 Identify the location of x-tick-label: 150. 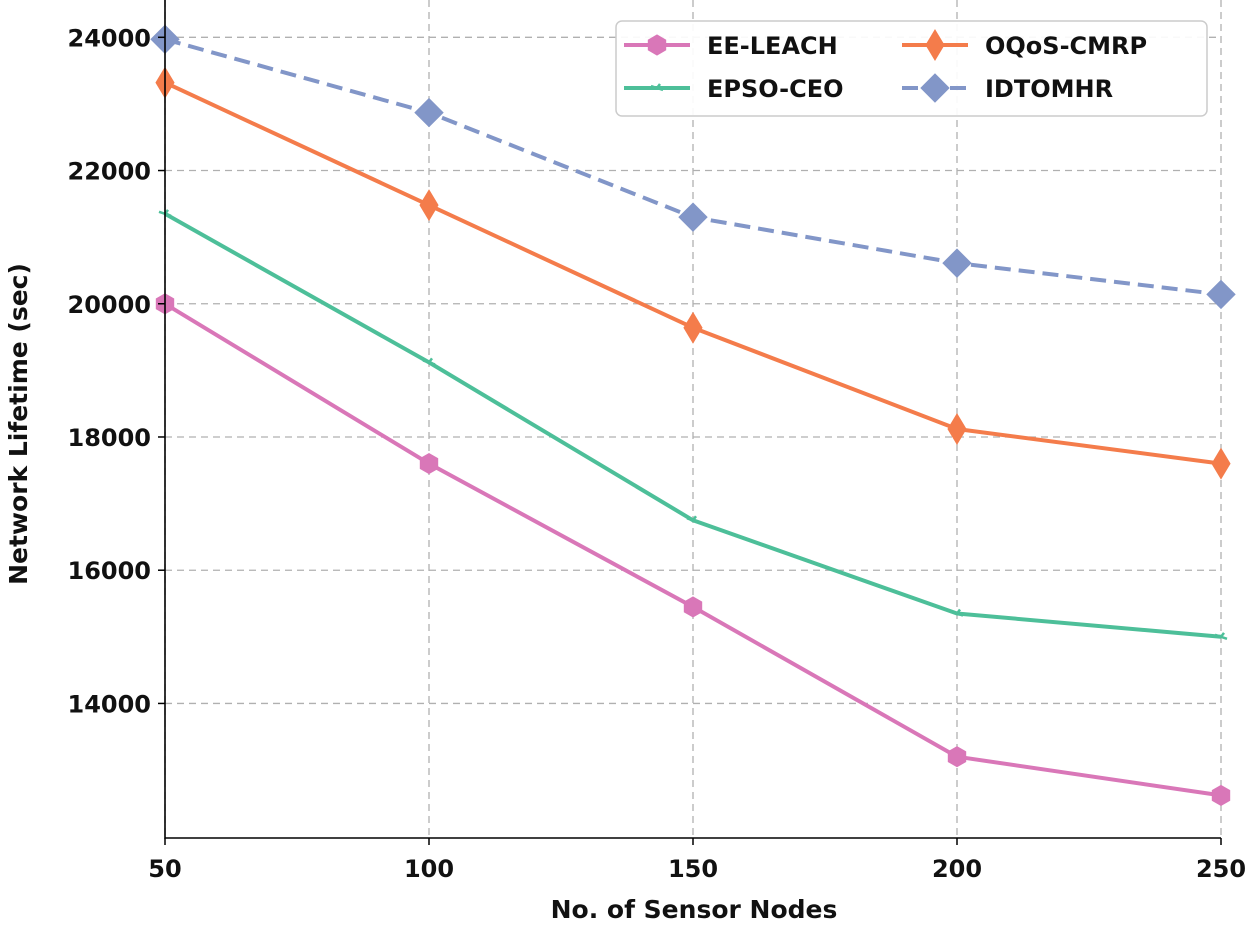
(693, 869).